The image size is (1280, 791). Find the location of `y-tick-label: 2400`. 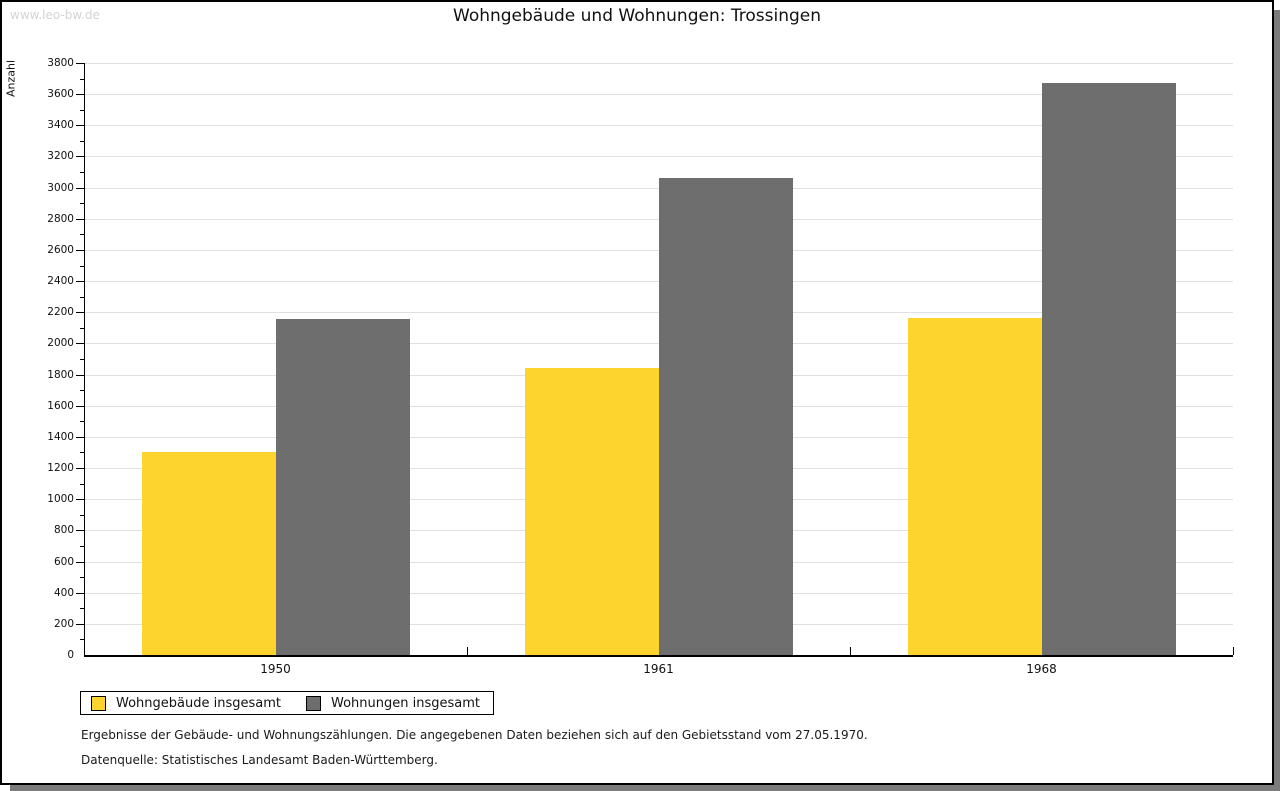

y-tick-label: 2400 is located at coordinates (60, 281).